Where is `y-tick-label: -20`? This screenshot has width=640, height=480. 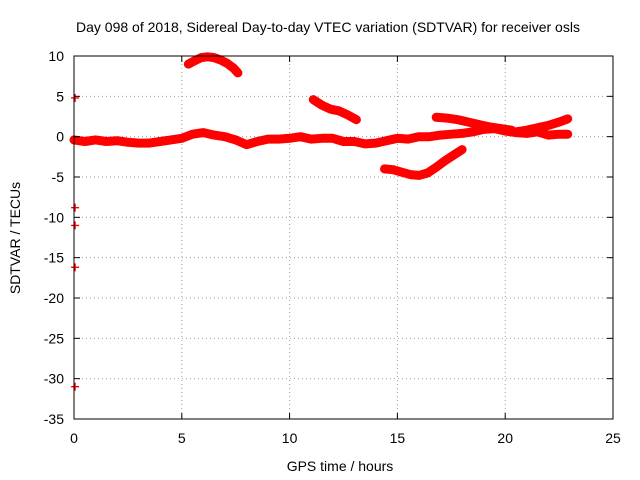
y-tick-label: -20 is located at coordinates (54, 298).